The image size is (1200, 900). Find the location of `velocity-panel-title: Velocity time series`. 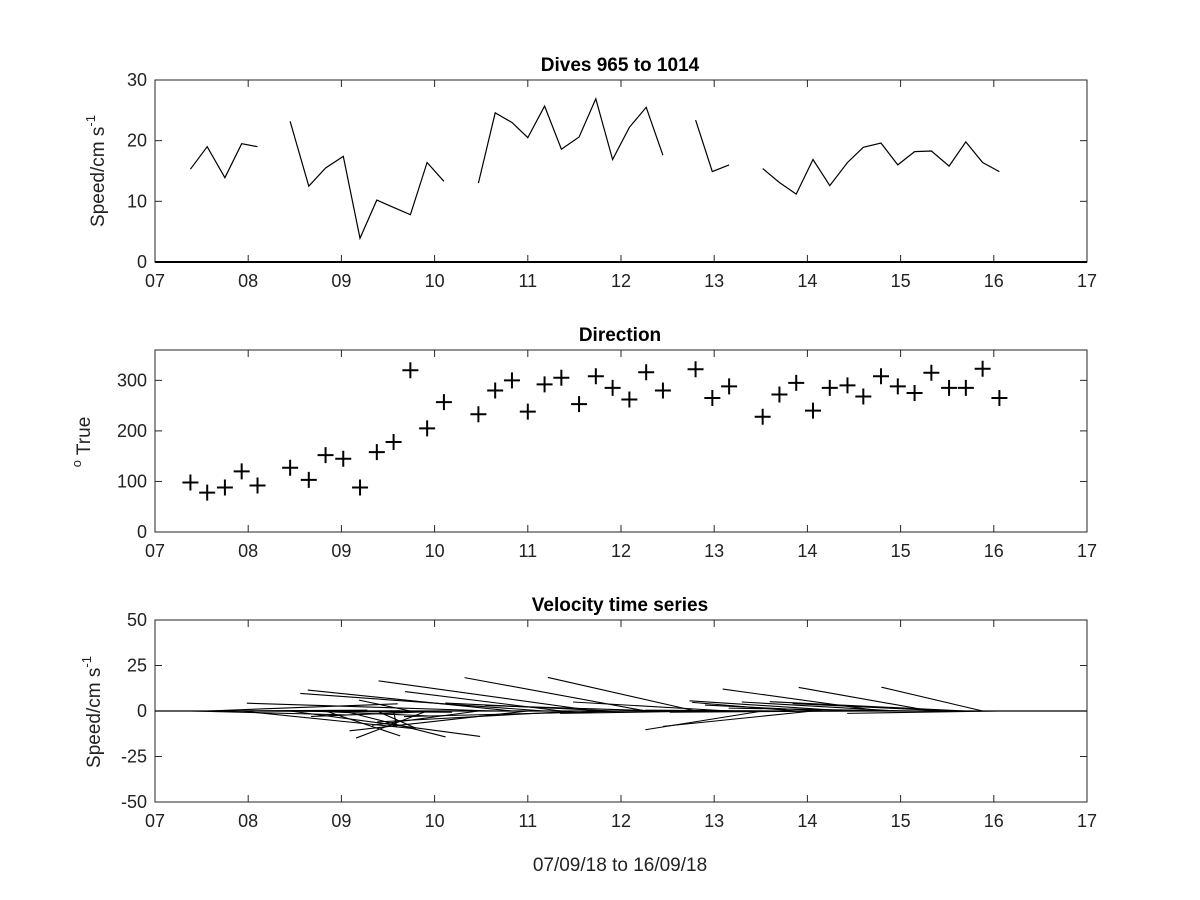

velocity-panel-title: Velocity time series is located at coordinates (620, 605).